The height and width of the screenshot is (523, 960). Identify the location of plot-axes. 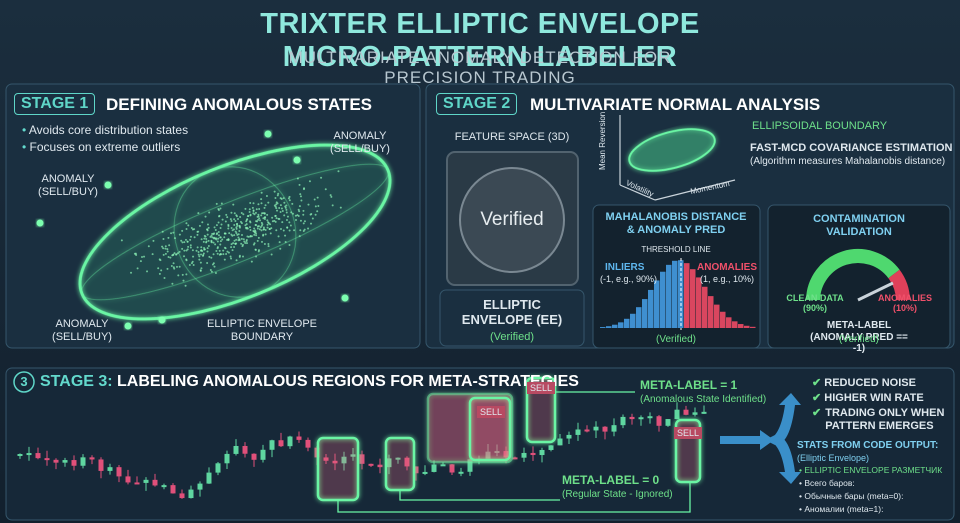
(677, 158).